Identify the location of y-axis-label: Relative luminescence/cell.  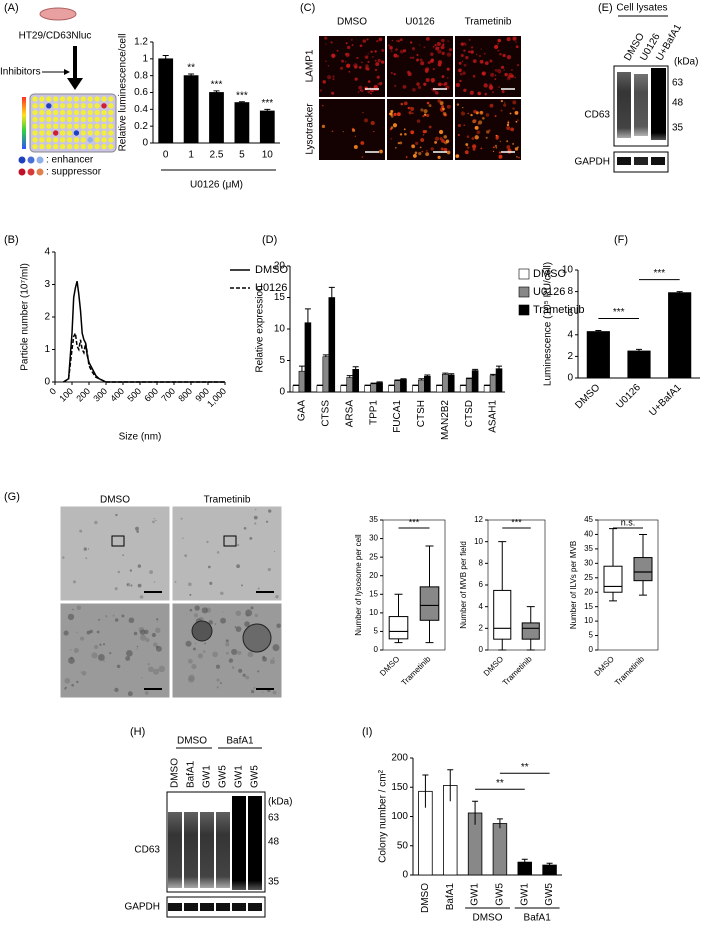
(123, 93).